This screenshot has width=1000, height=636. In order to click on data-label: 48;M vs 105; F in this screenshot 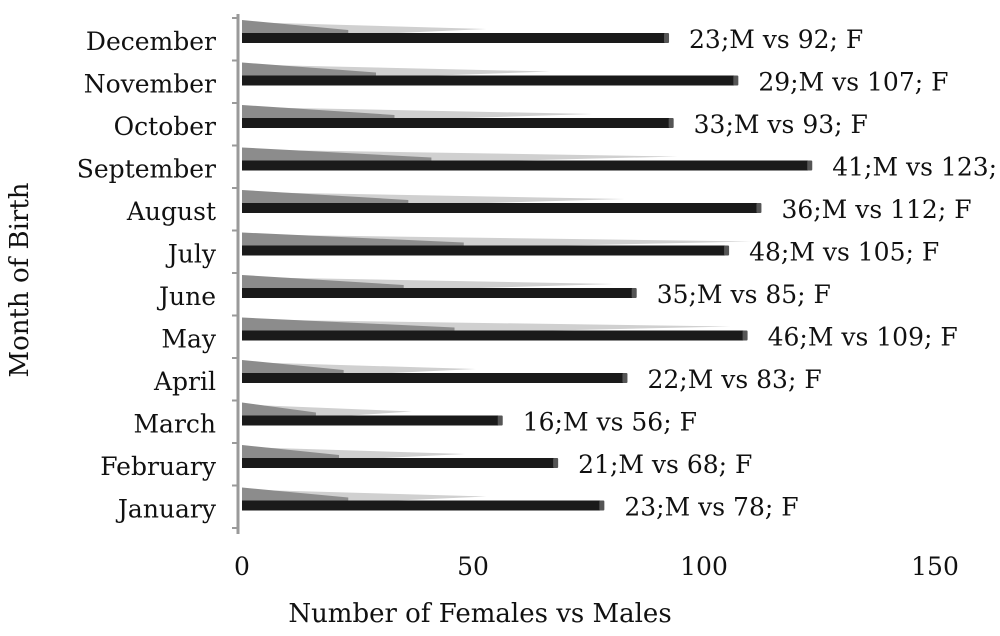, I will do `click(844, 252)`.